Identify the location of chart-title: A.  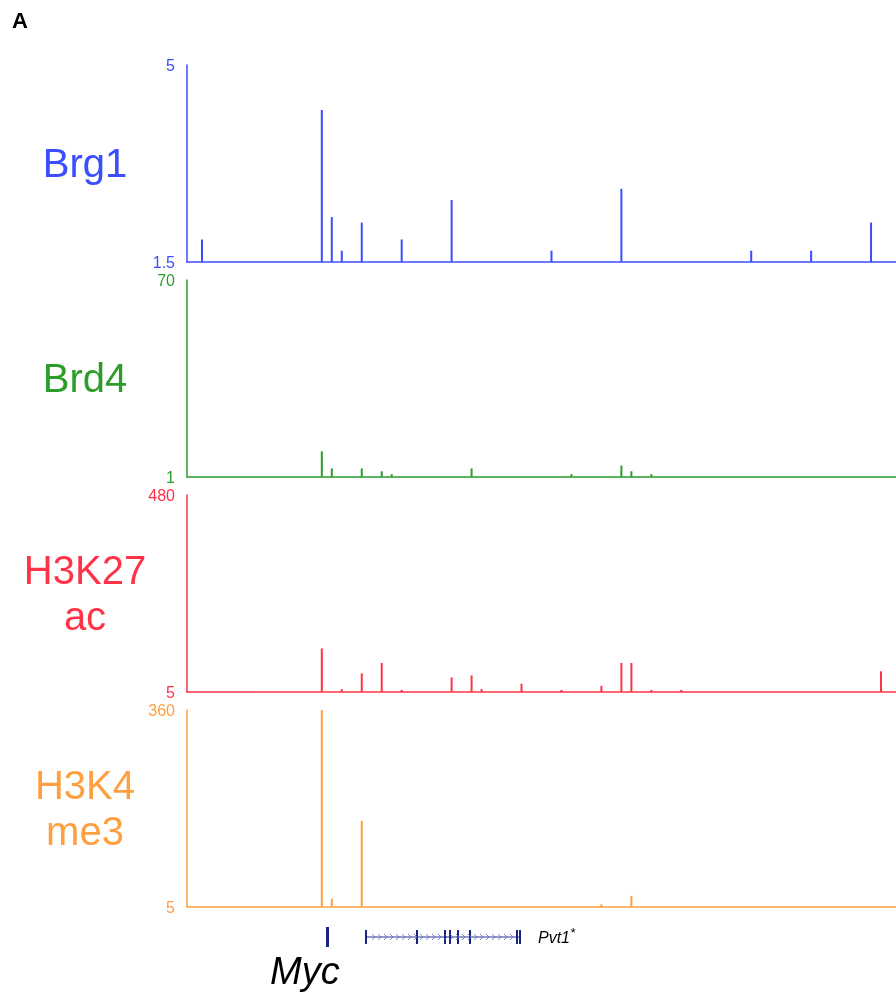
(20, 21).